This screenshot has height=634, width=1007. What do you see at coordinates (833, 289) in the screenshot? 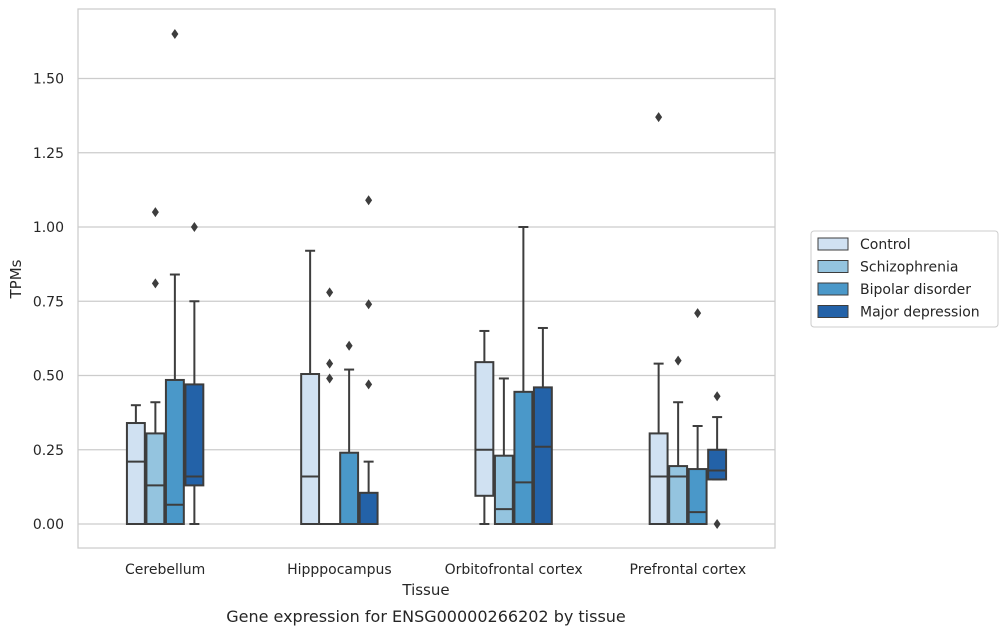
I see `legend-swatch-bipolar-disorder` at bounding box center [833, 289].